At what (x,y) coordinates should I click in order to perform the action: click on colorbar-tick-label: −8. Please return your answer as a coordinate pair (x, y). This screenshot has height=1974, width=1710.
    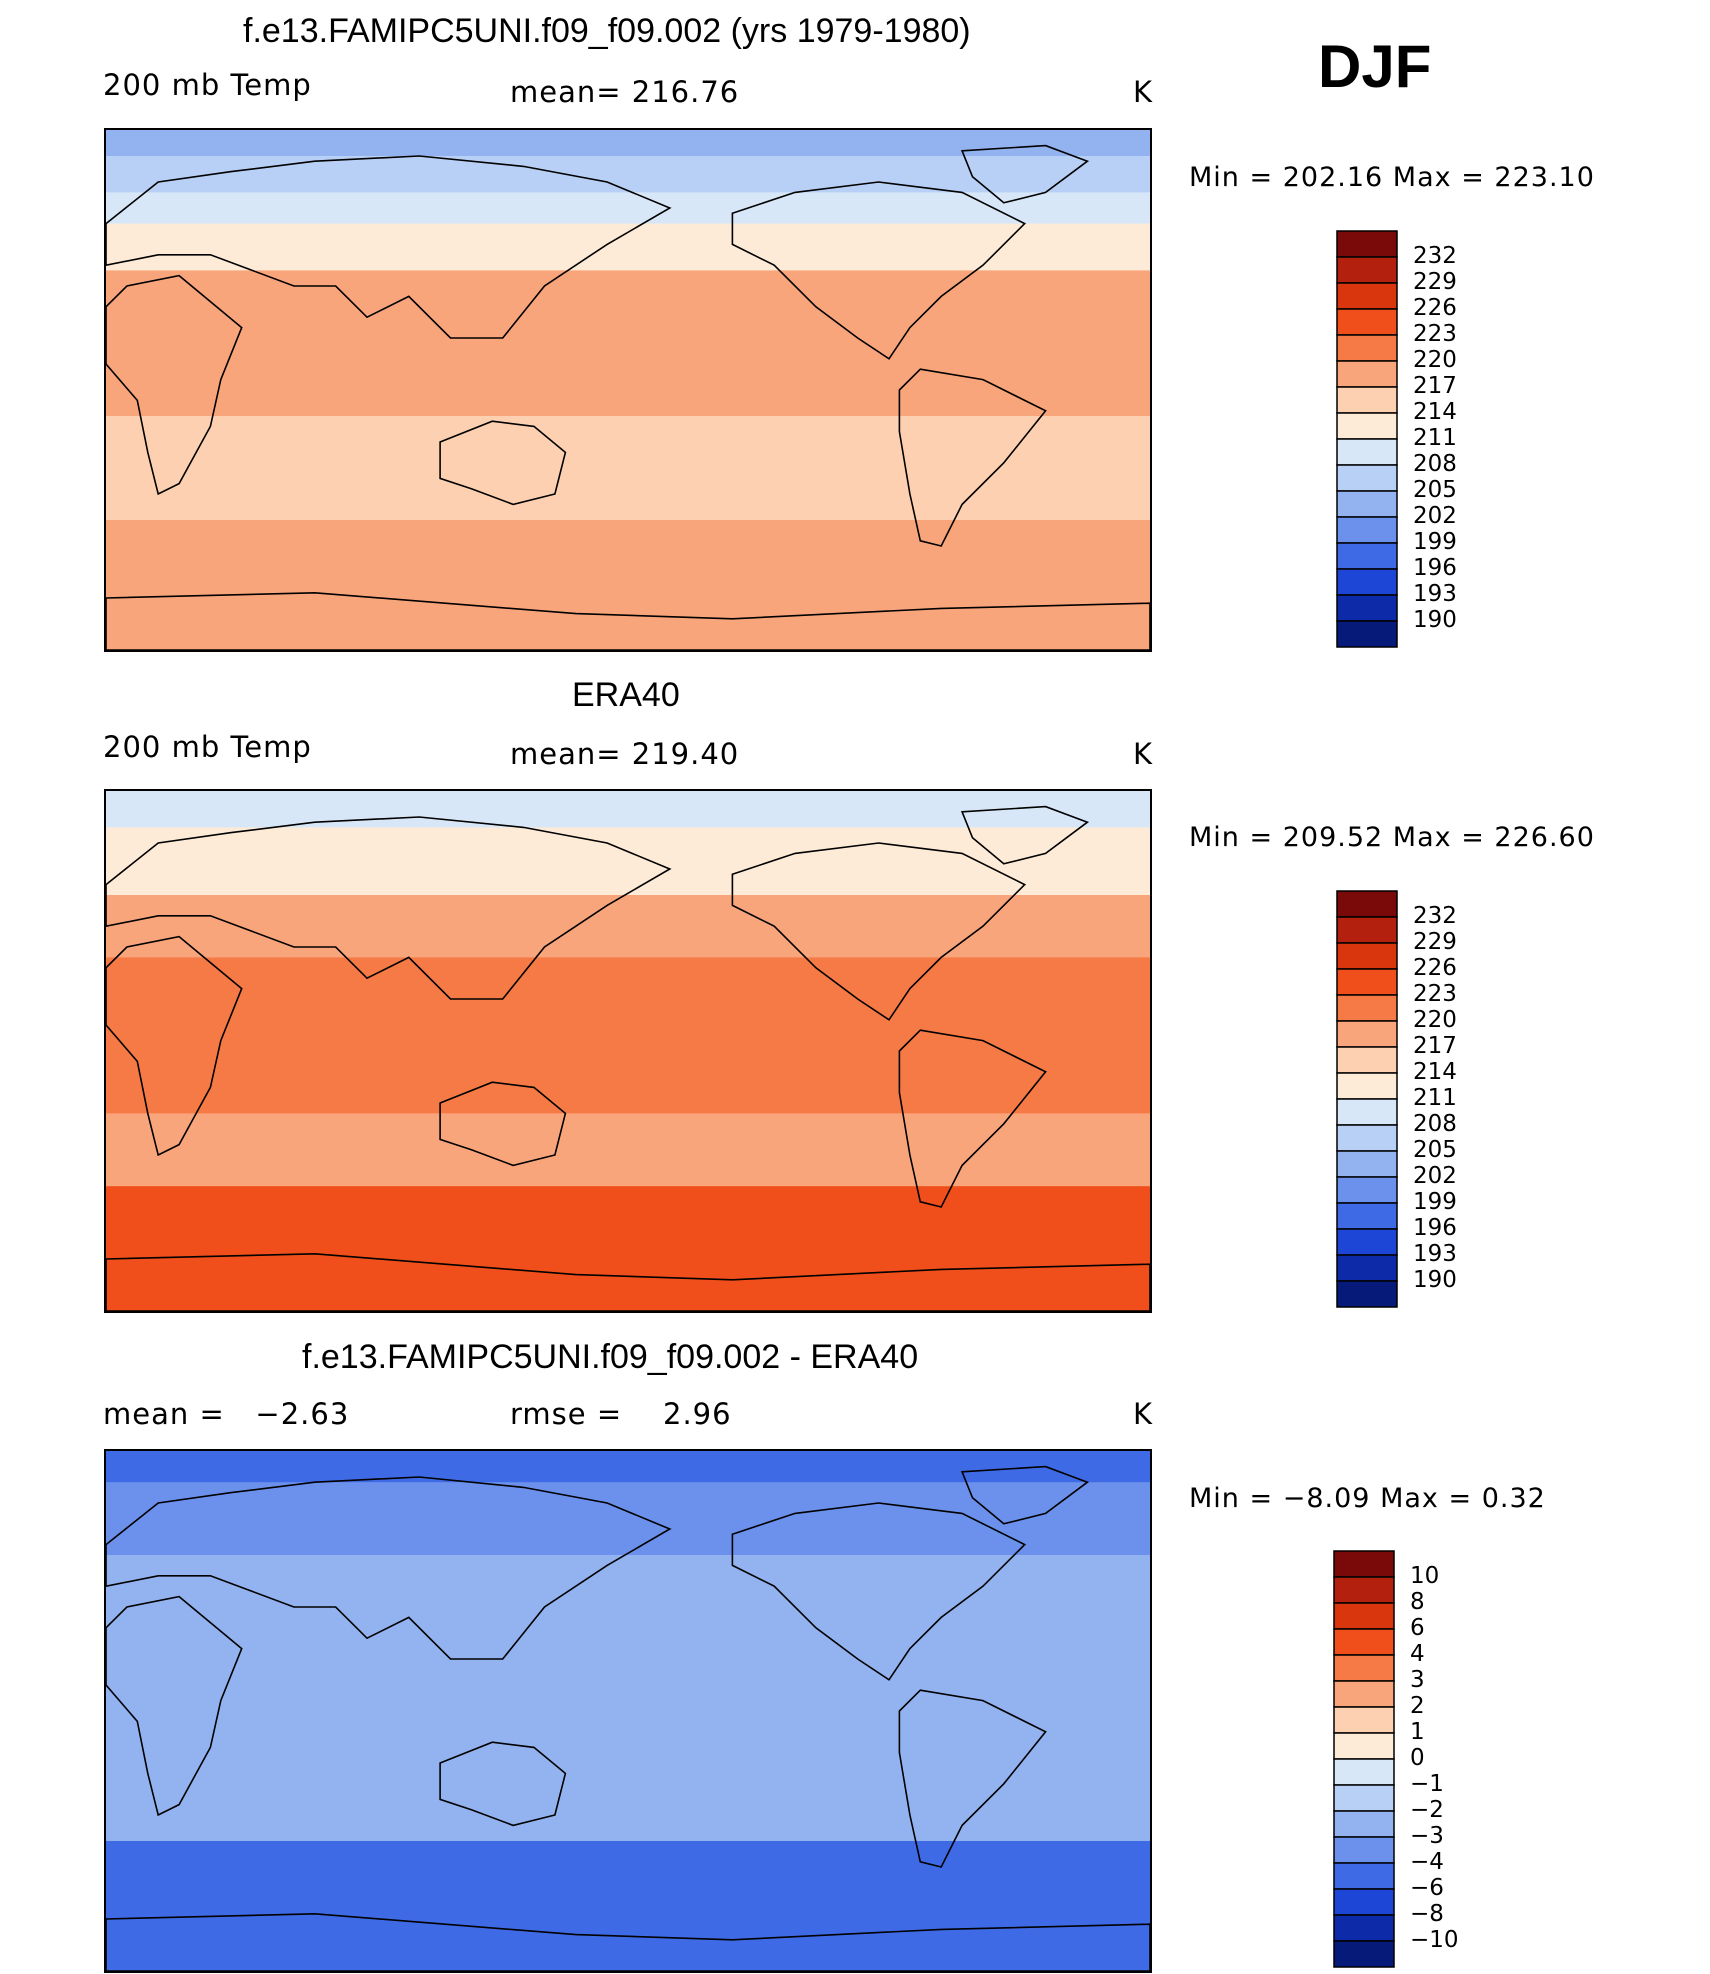
    Looking at the image, I should click on (1427, 1914).